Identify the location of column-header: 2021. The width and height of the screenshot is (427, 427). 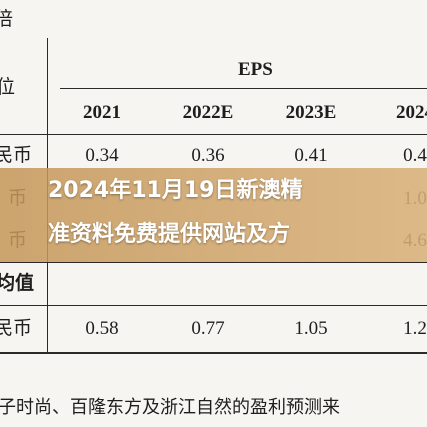
(102, 112).